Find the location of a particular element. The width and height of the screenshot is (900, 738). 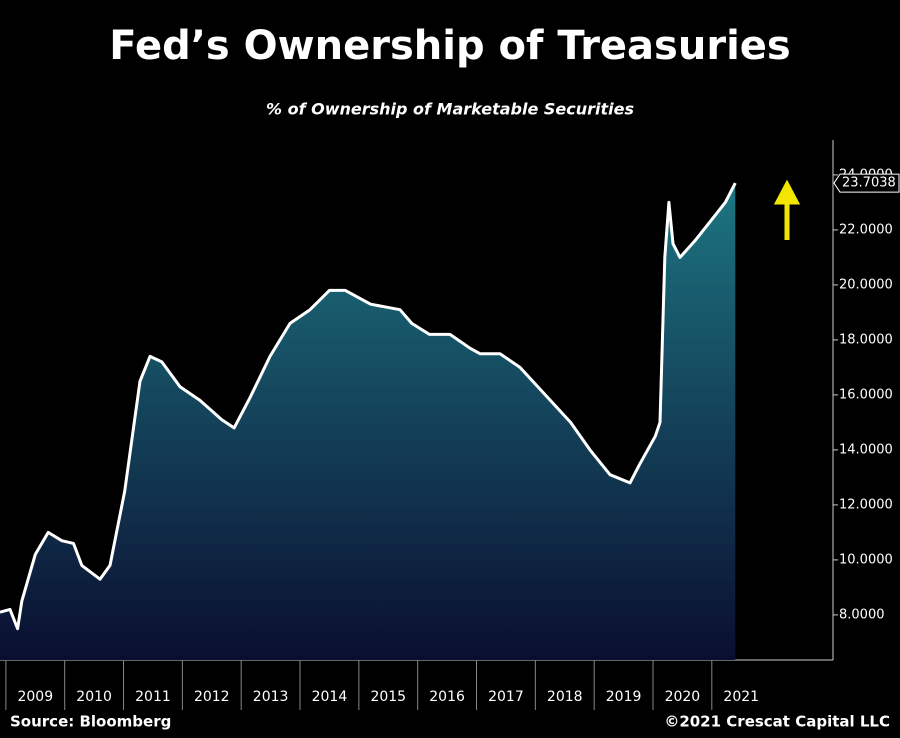

x-tick-label: 2021 is located at coordinates (741, 697).